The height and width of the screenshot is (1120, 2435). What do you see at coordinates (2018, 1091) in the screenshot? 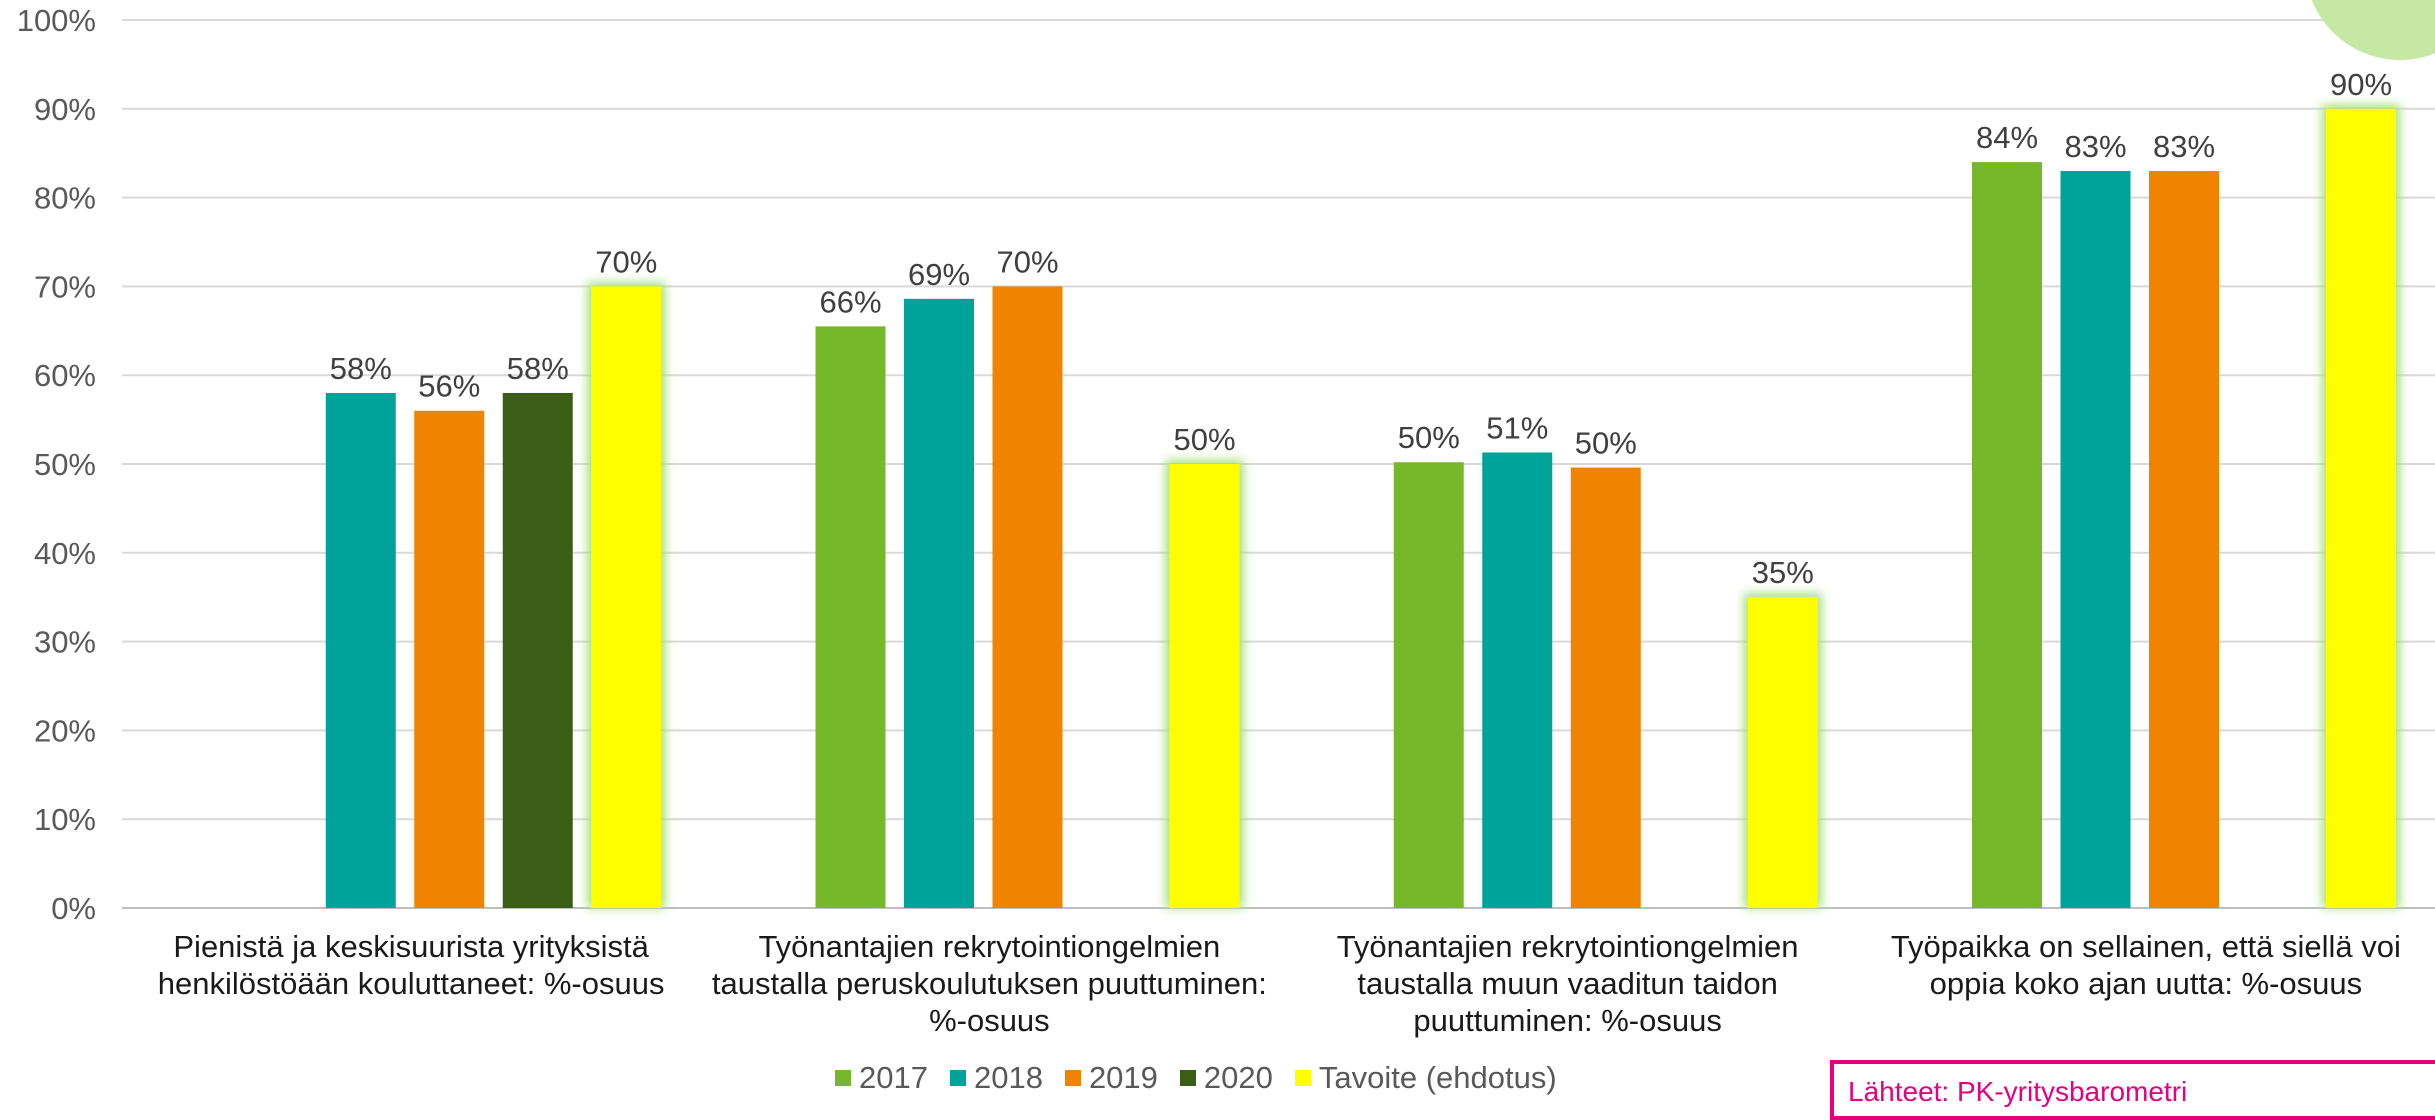
I see `source-note-text: Lähteet: PK-yritysbarometri` at bounding box center [2018, 1091].